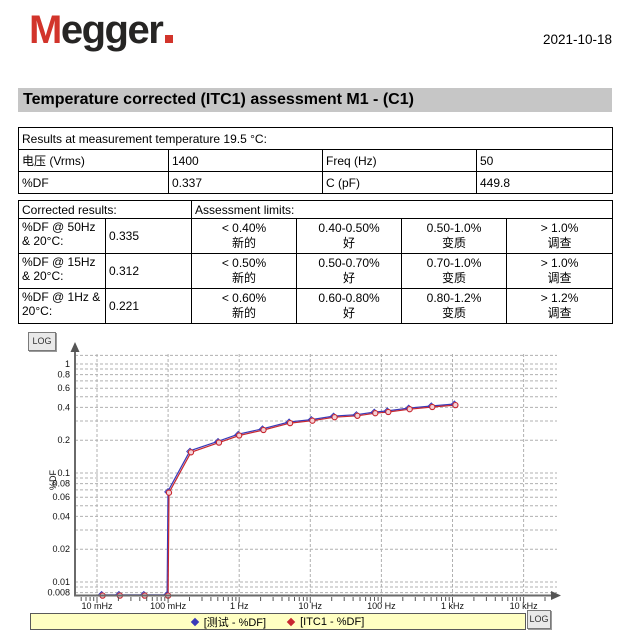  I want to click on table-row: %DF 0.337 C (pF) 449.8, so click(316, 182).